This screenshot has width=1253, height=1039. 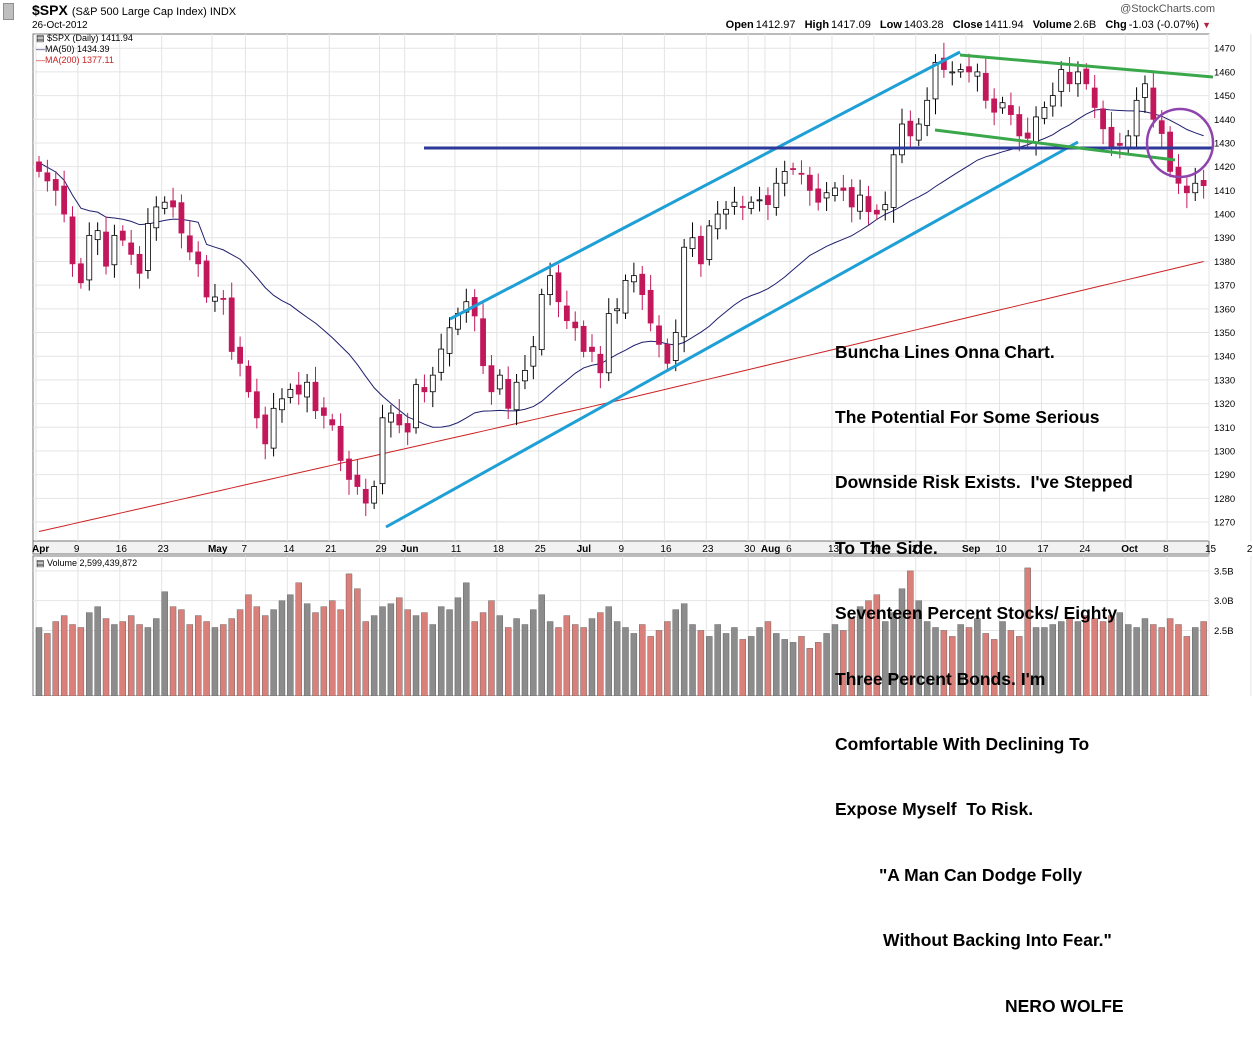 I want to click on wedge-upper-line, so click(x=1086, y=66).